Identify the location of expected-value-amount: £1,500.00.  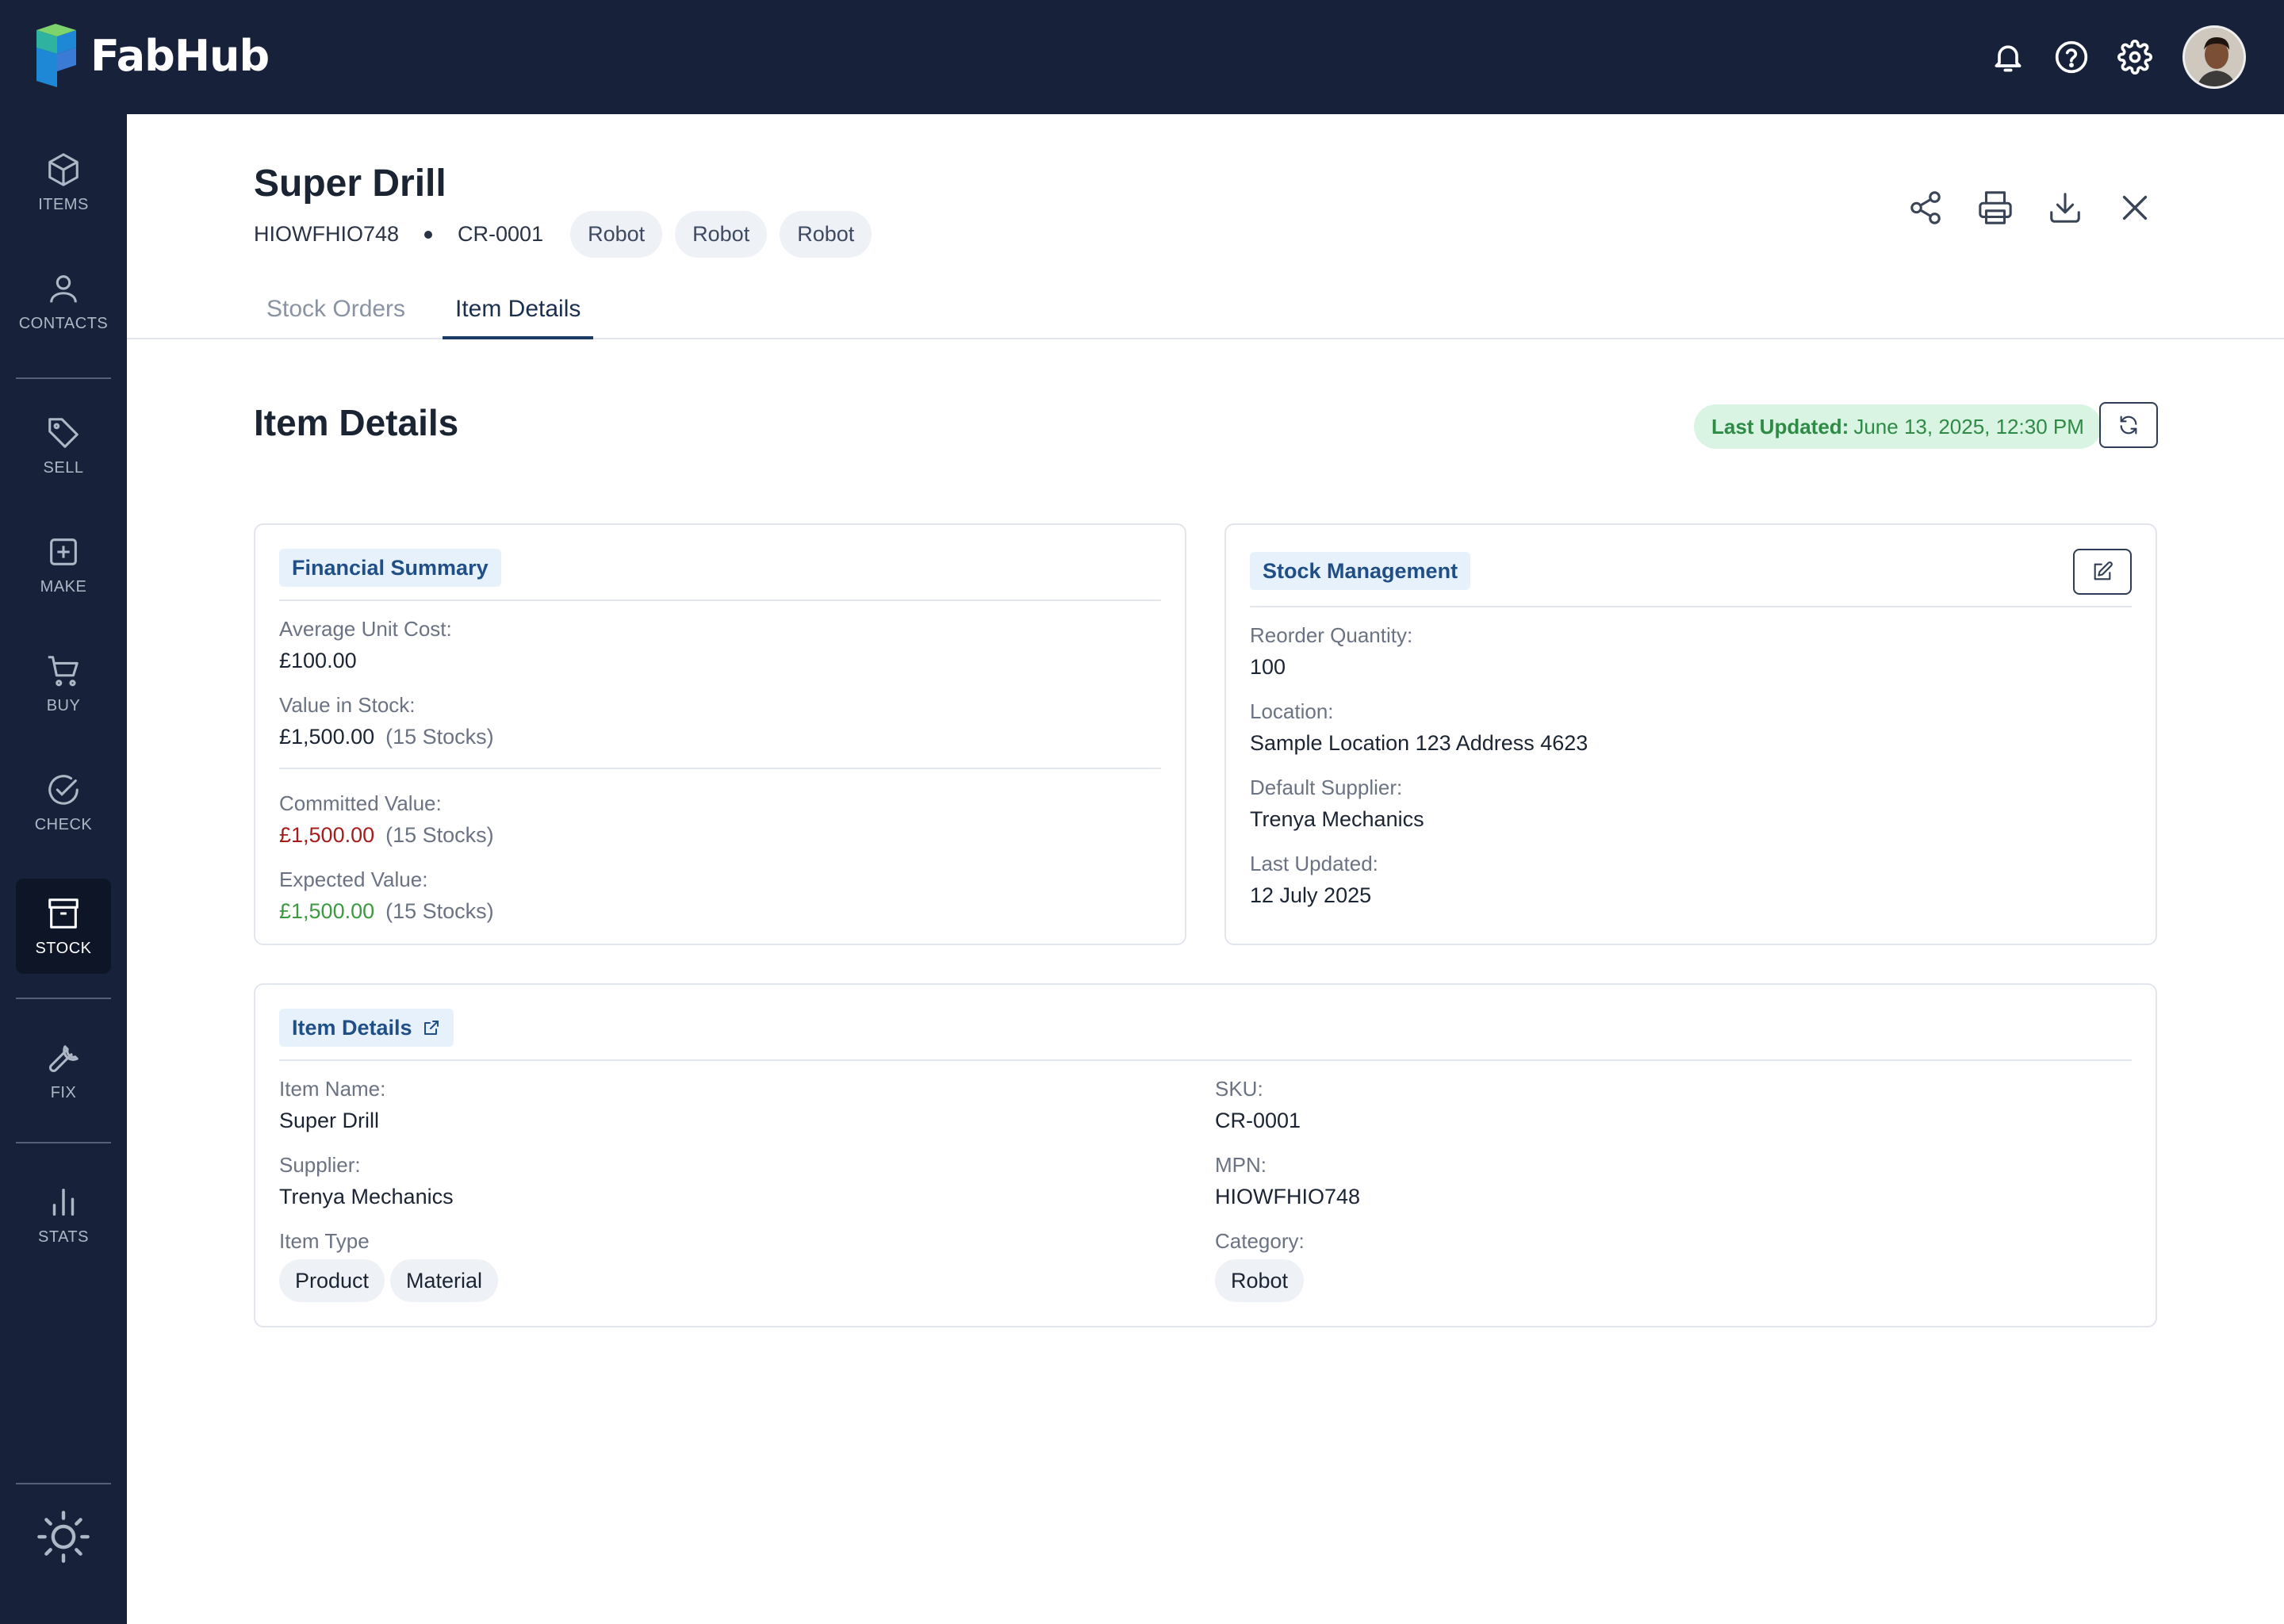
(327, 911).